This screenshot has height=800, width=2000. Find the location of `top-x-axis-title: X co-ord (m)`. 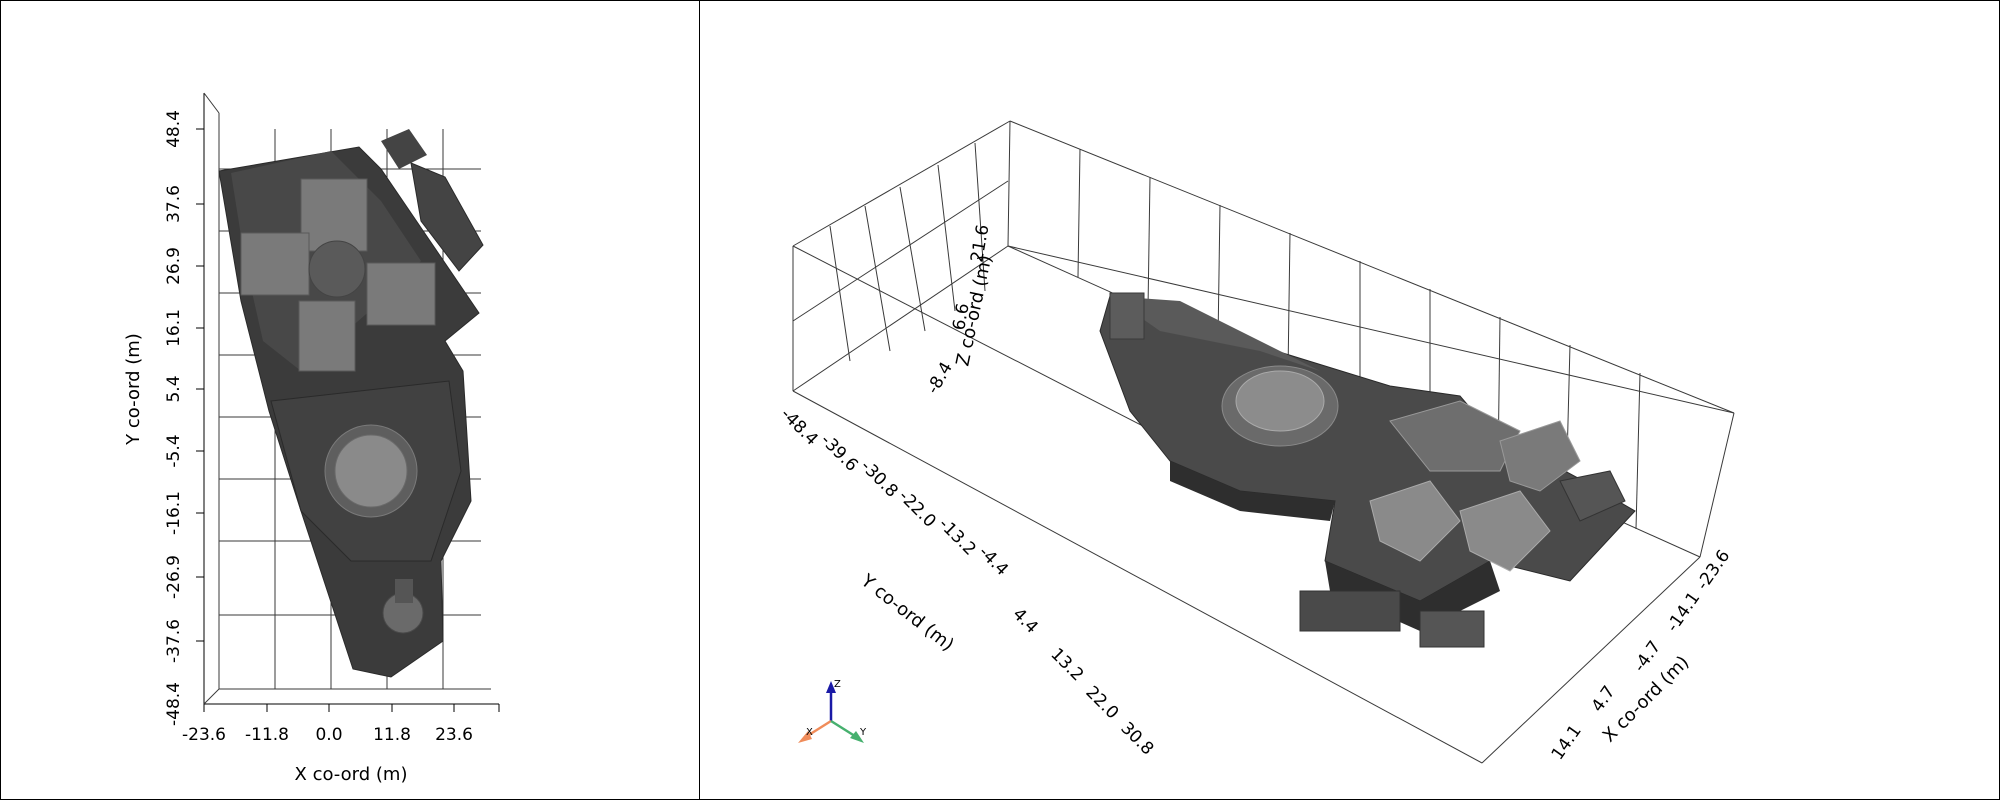

top-x-axis-title: X co-ord (m) is located at coordinates (351, 774).